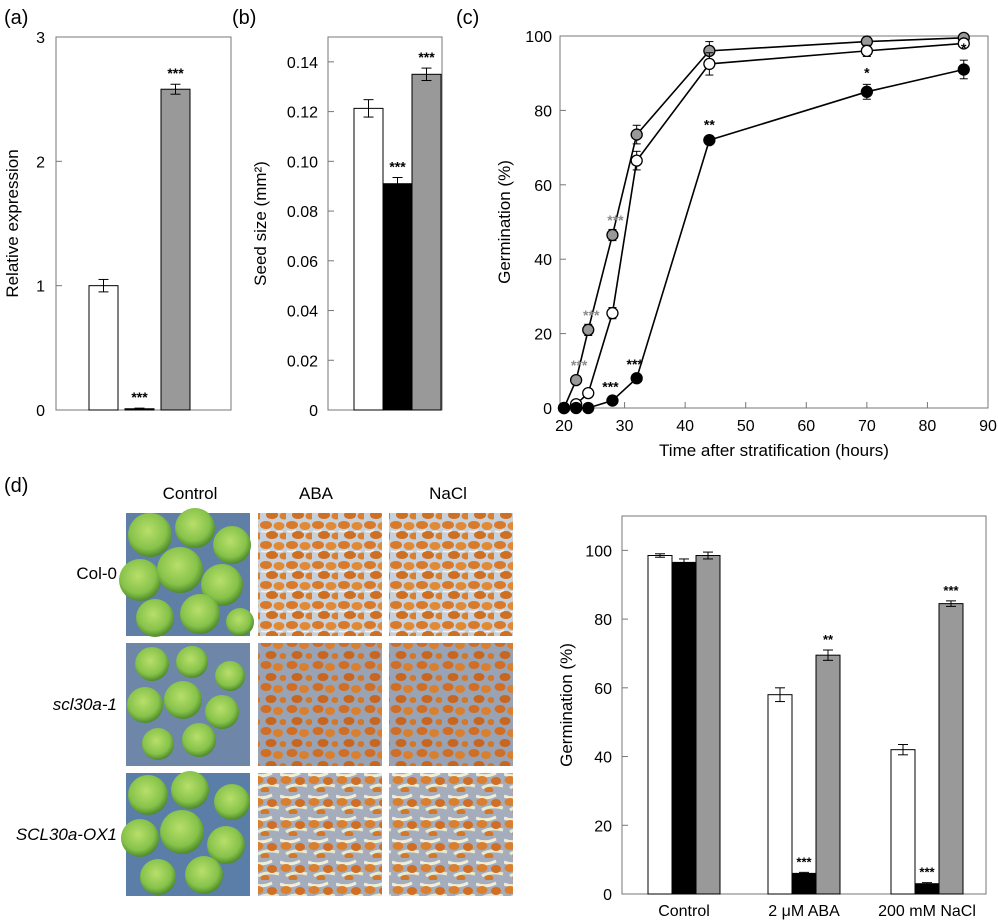 The height and width of the screenshot is (920, 998). Describe the element at coordinates (302, 361) in the screenshot. I see `y-tick-label: 0.02` at that location.